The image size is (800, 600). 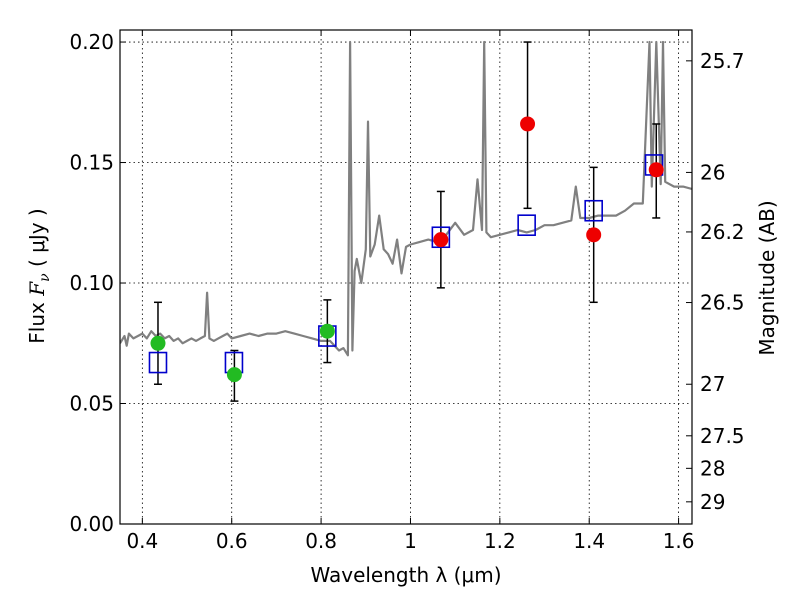 I want to click on y-right-tick-label: 27.5, so click(x=722, y=436).